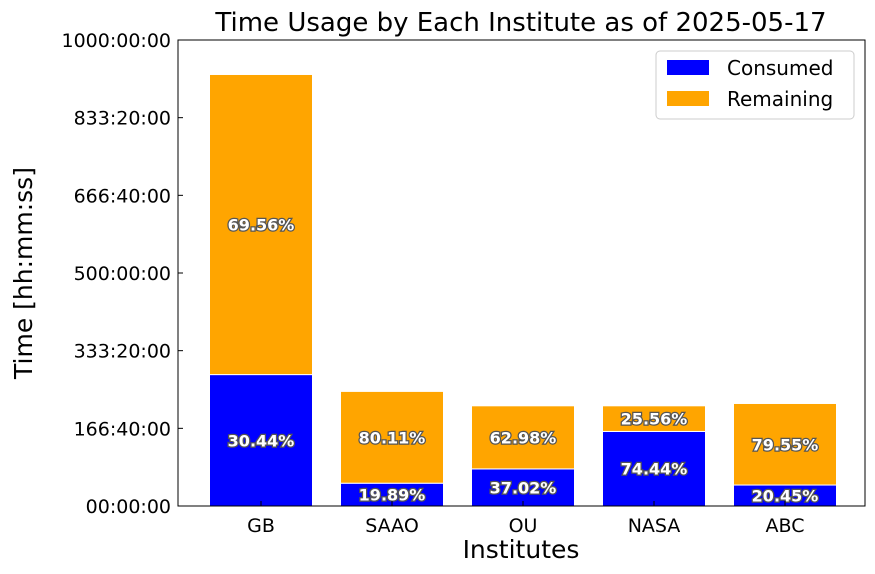  Describe the element at coordinates (521, 549) in the screenshot. I see `x-axis-label: Institutes` at that location.